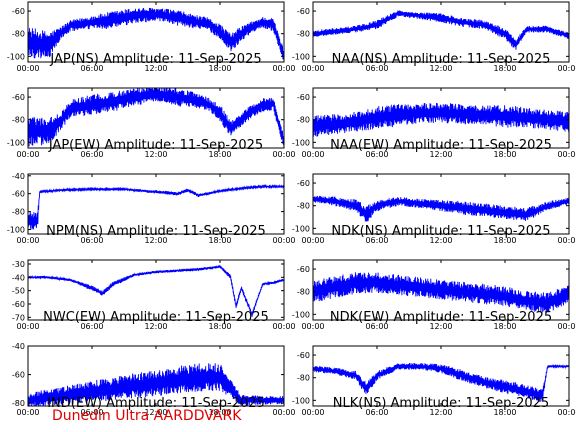 The image size is (576, 432). Describe the element at coordinates (441, 403) in the screenshot. I see `panel-title: NLK(NS) Amplitude: 11-Sep-2025` at that location.